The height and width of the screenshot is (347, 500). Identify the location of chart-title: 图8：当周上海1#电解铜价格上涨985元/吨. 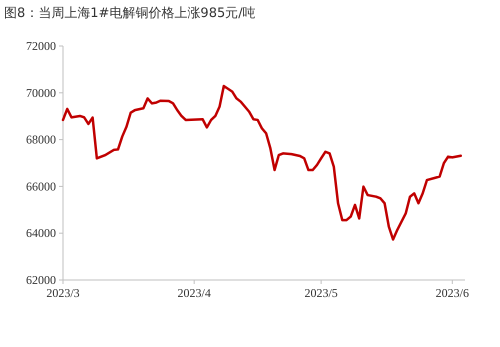
(130, 13).